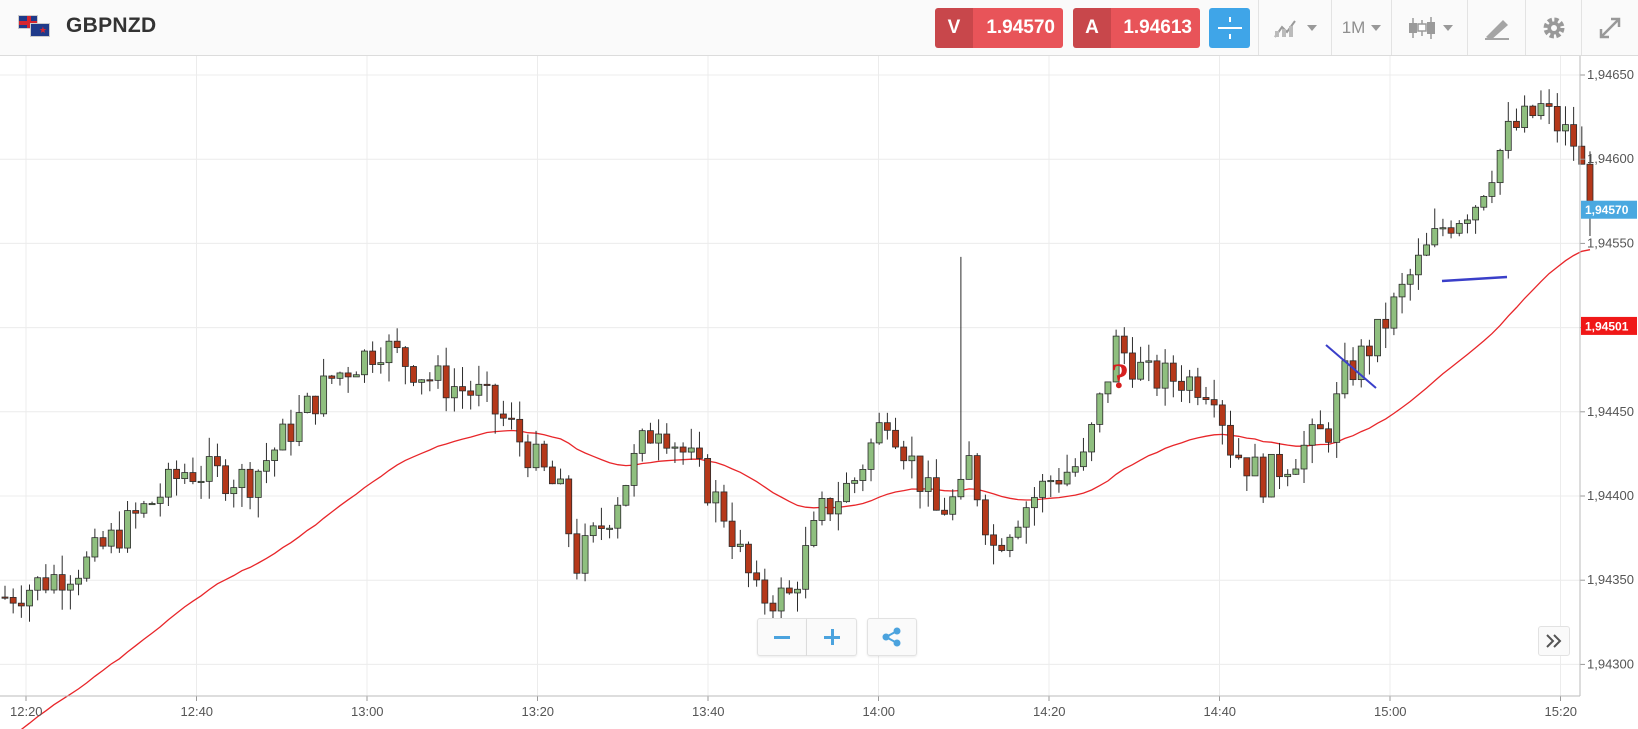 The height and width of the screenshot is (729, 1638). What do you see at coordinates (1120, 376) in the screenshot?
I see `annotation-question-mark: ?` at bounding box center [1120, 376].